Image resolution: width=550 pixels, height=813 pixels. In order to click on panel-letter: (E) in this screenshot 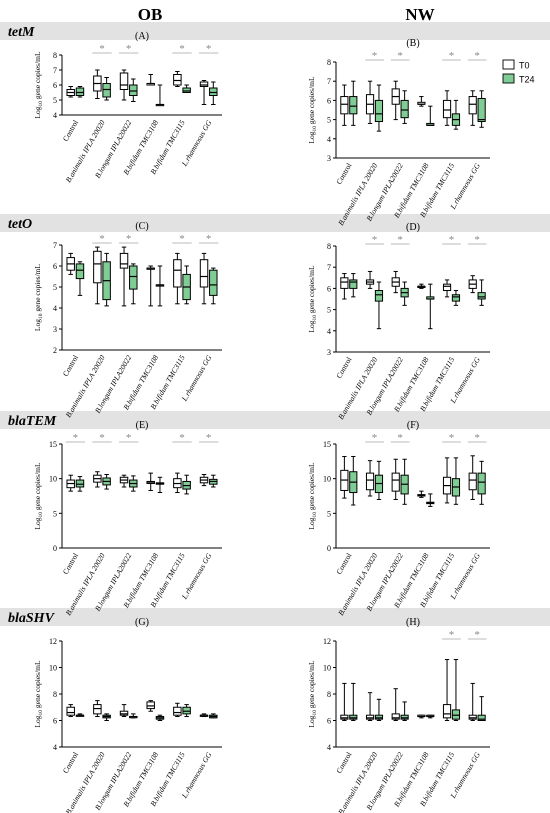, I will do `click(142, 425)`.